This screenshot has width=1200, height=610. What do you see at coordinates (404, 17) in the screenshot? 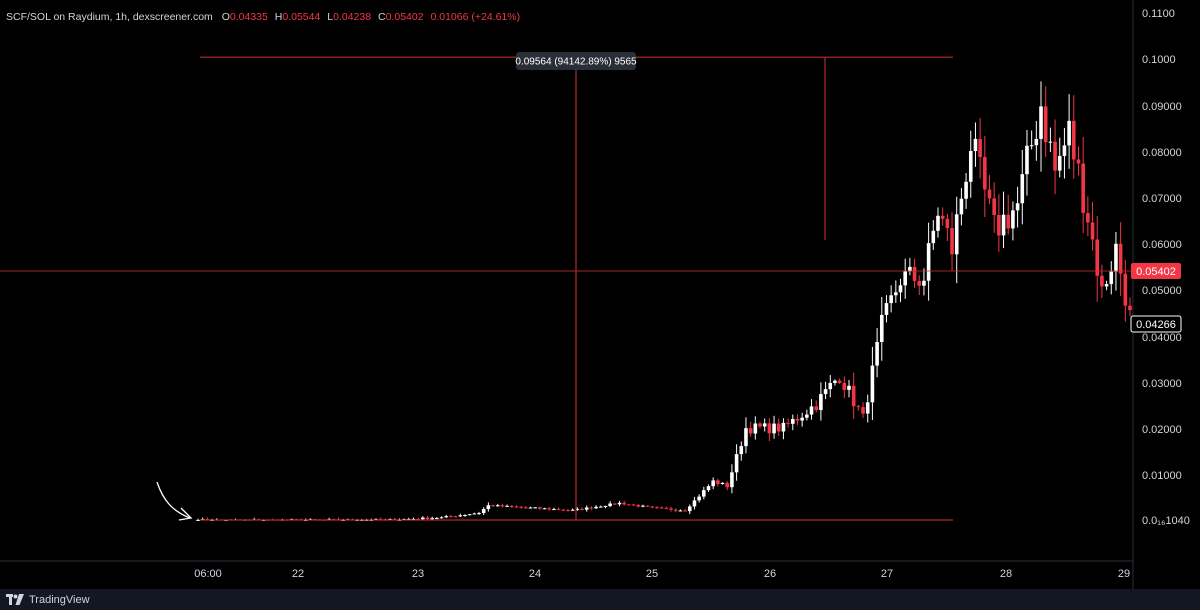
I see `close-value: 0.05402` at bounding box center [404, 17].